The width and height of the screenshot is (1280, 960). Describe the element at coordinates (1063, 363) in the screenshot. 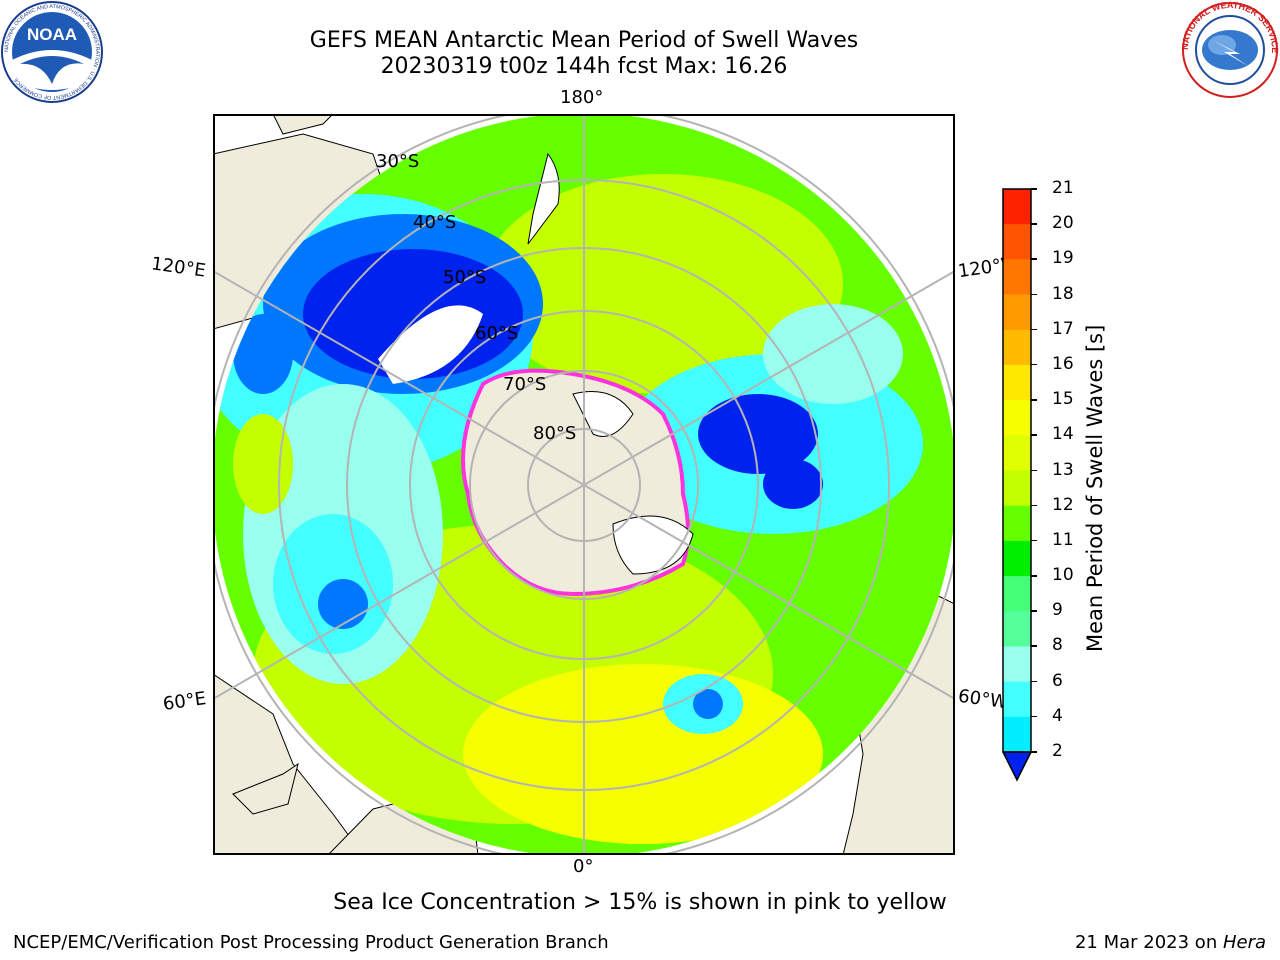

I see `colorbar-tick-label: 16` at that location.